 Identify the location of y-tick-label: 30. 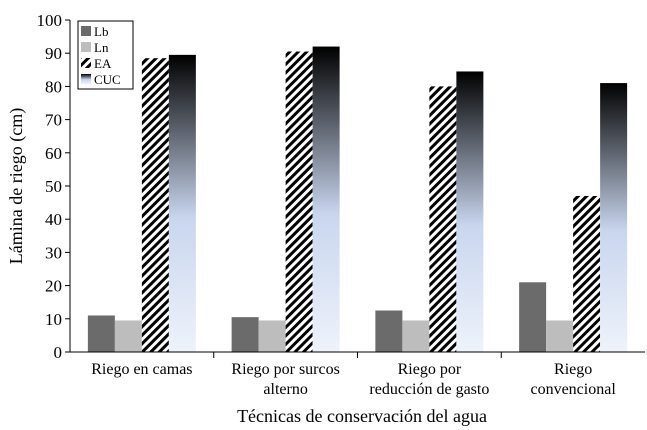
(53, 252).